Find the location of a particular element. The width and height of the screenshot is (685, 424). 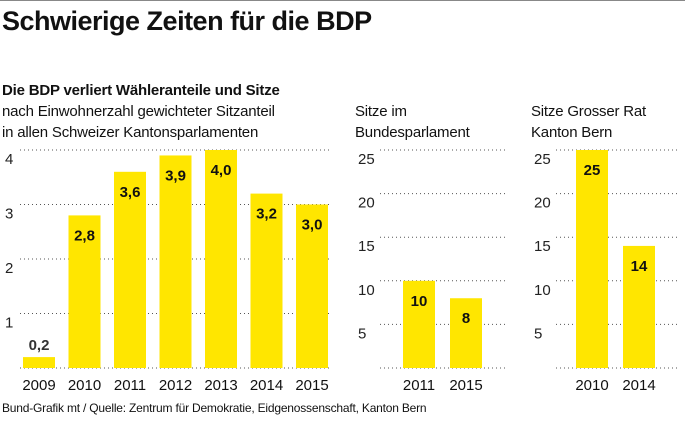

chart3-description-line: Kanton Bern is located at coordinates (572, 132).